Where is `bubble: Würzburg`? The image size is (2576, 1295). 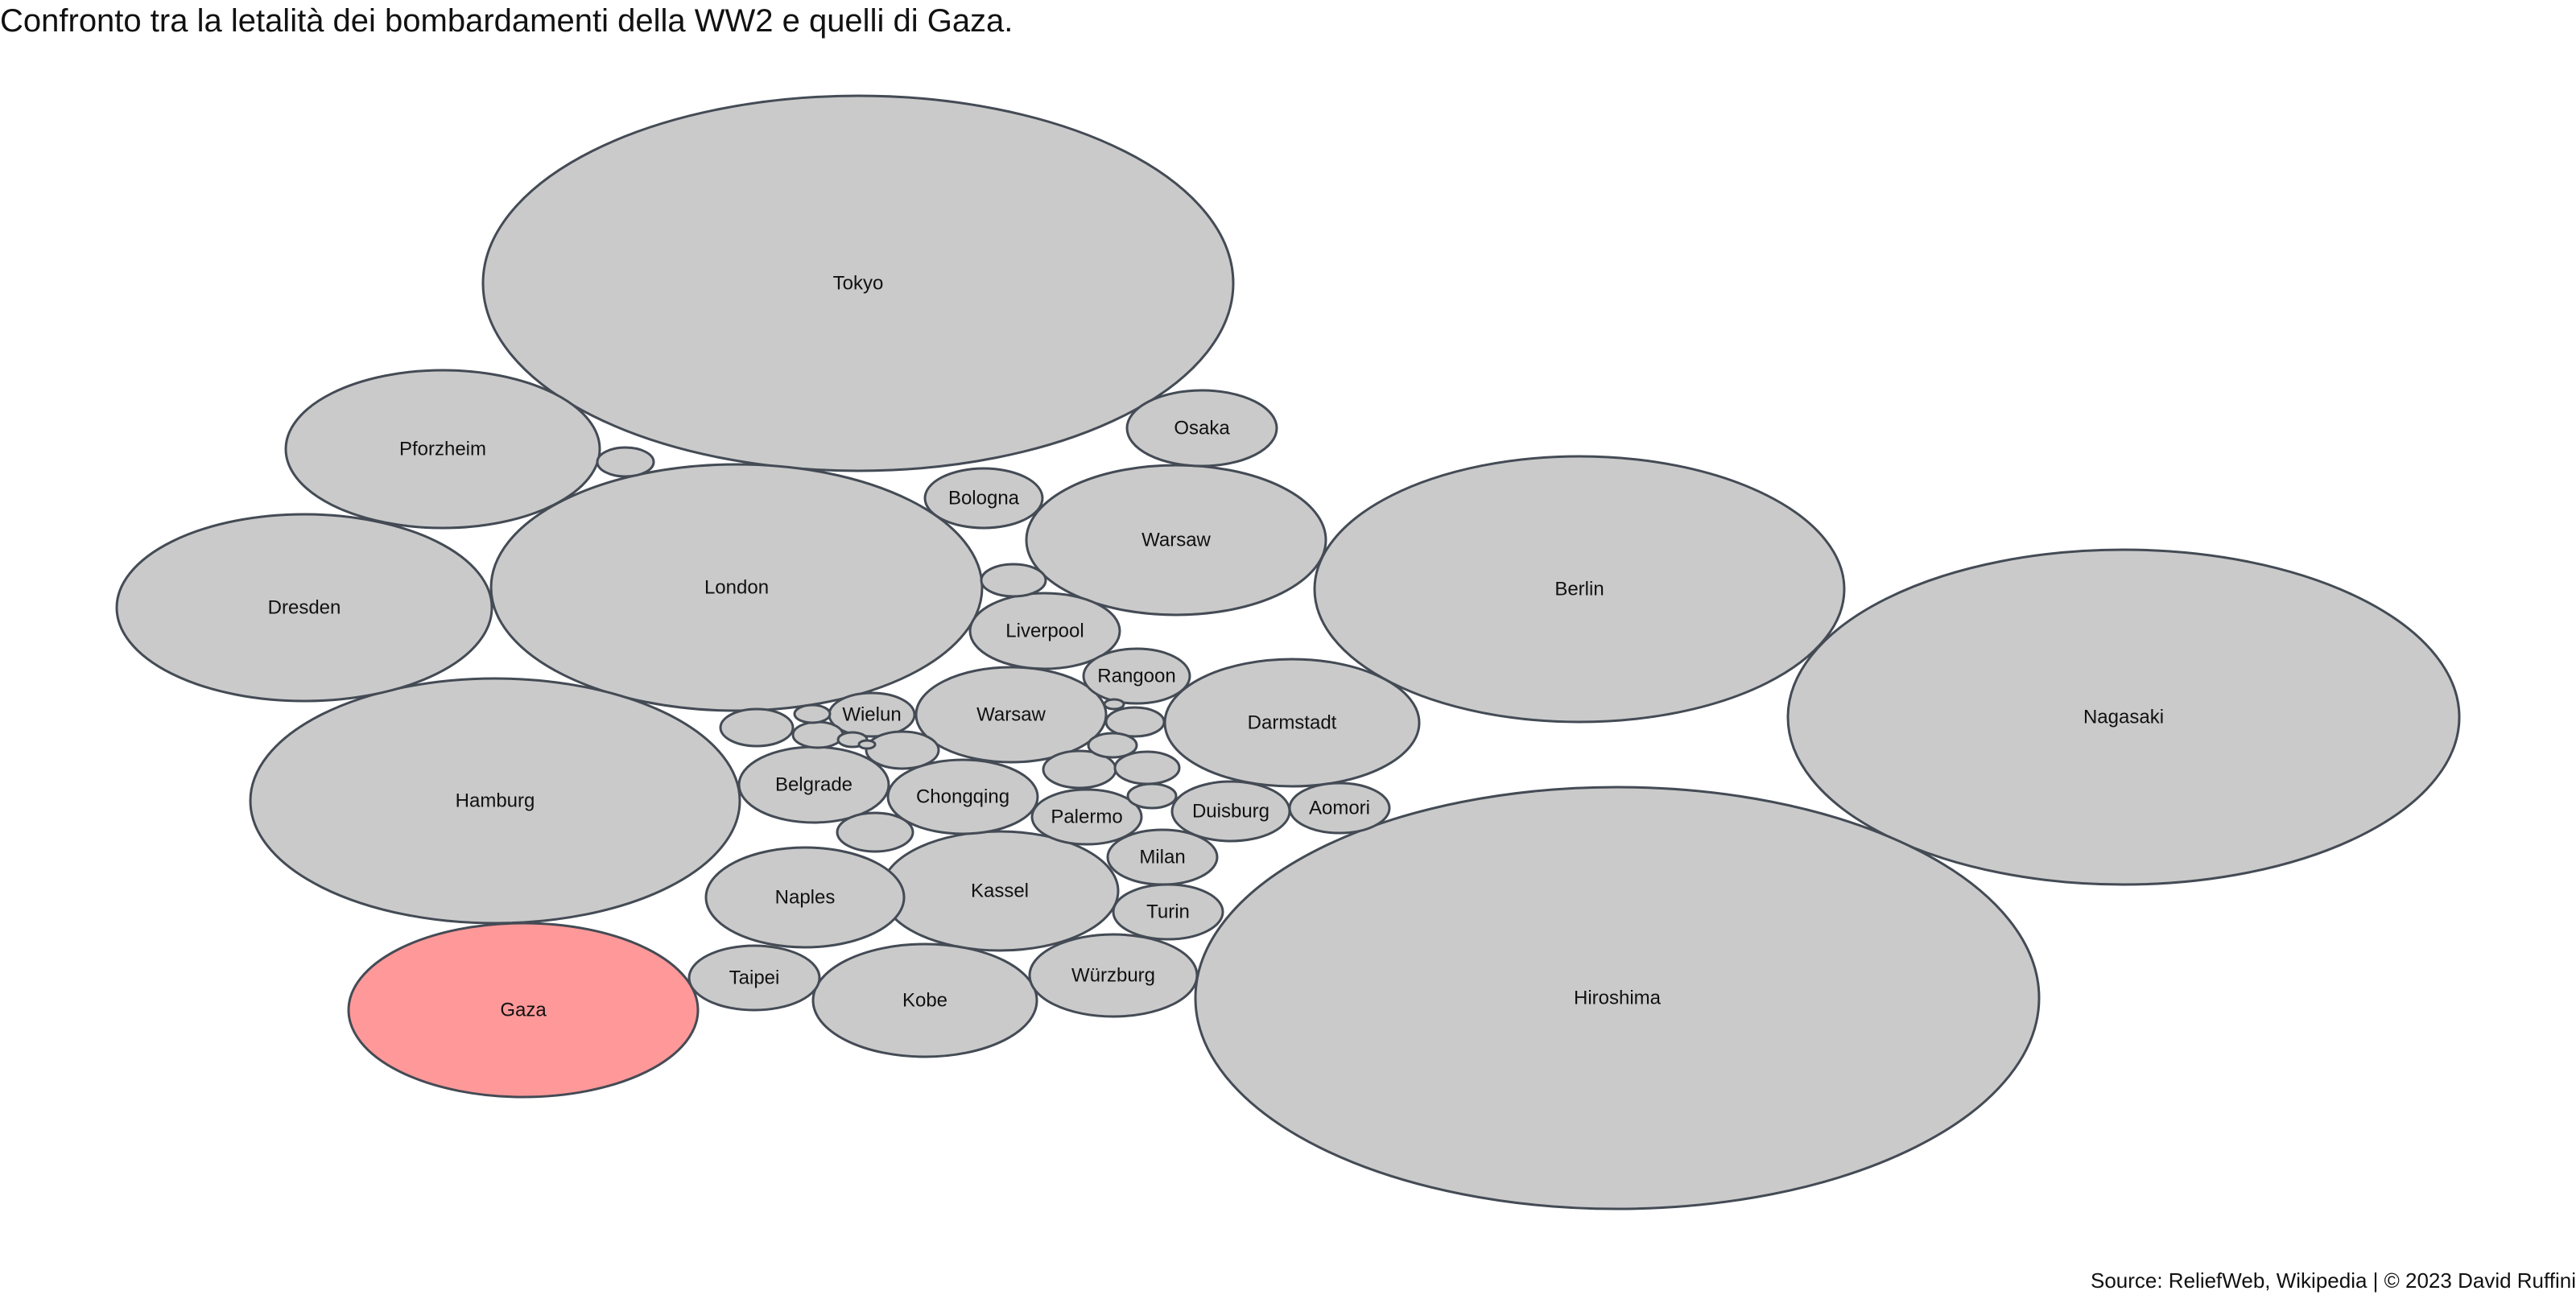 bubble: Würzburg is located at coordinates (1113, 975).